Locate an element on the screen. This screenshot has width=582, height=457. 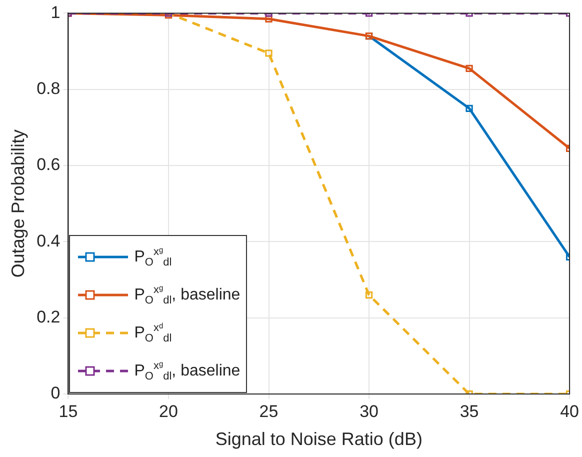
x-axis-title: Signal to Noise Ratio (dB) is located at coordinates (318, 439).